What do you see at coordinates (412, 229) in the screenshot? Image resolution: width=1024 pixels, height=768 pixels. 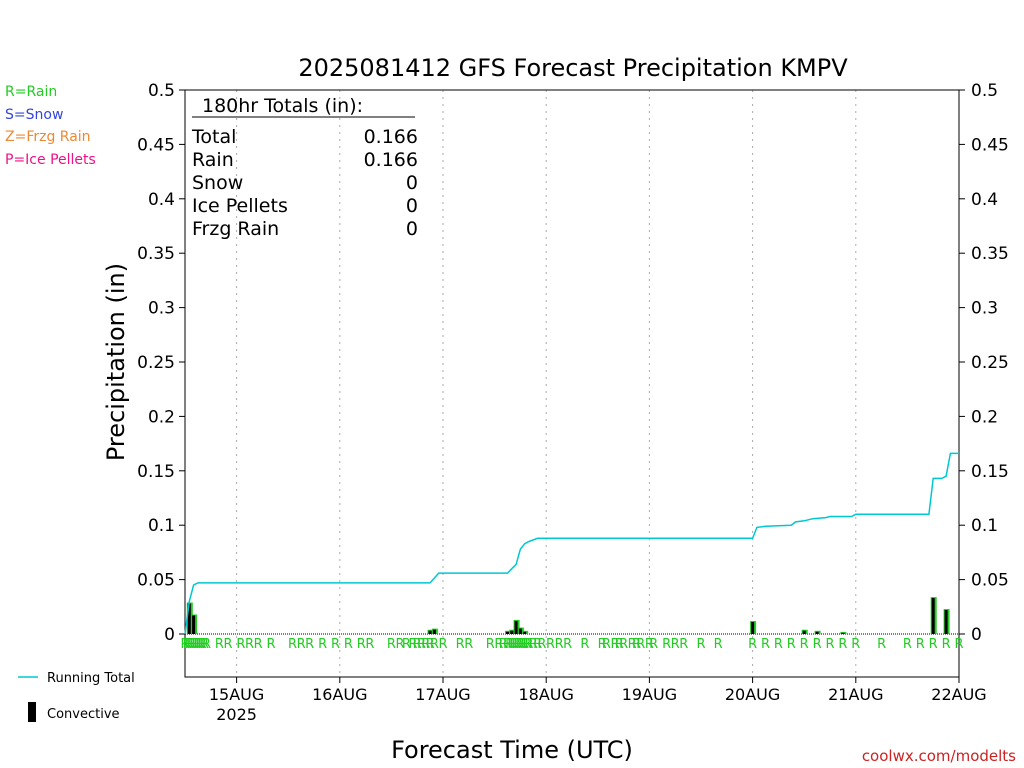 I see `totals-value-frzg-rain: 0` at bounding box center [412, 229].